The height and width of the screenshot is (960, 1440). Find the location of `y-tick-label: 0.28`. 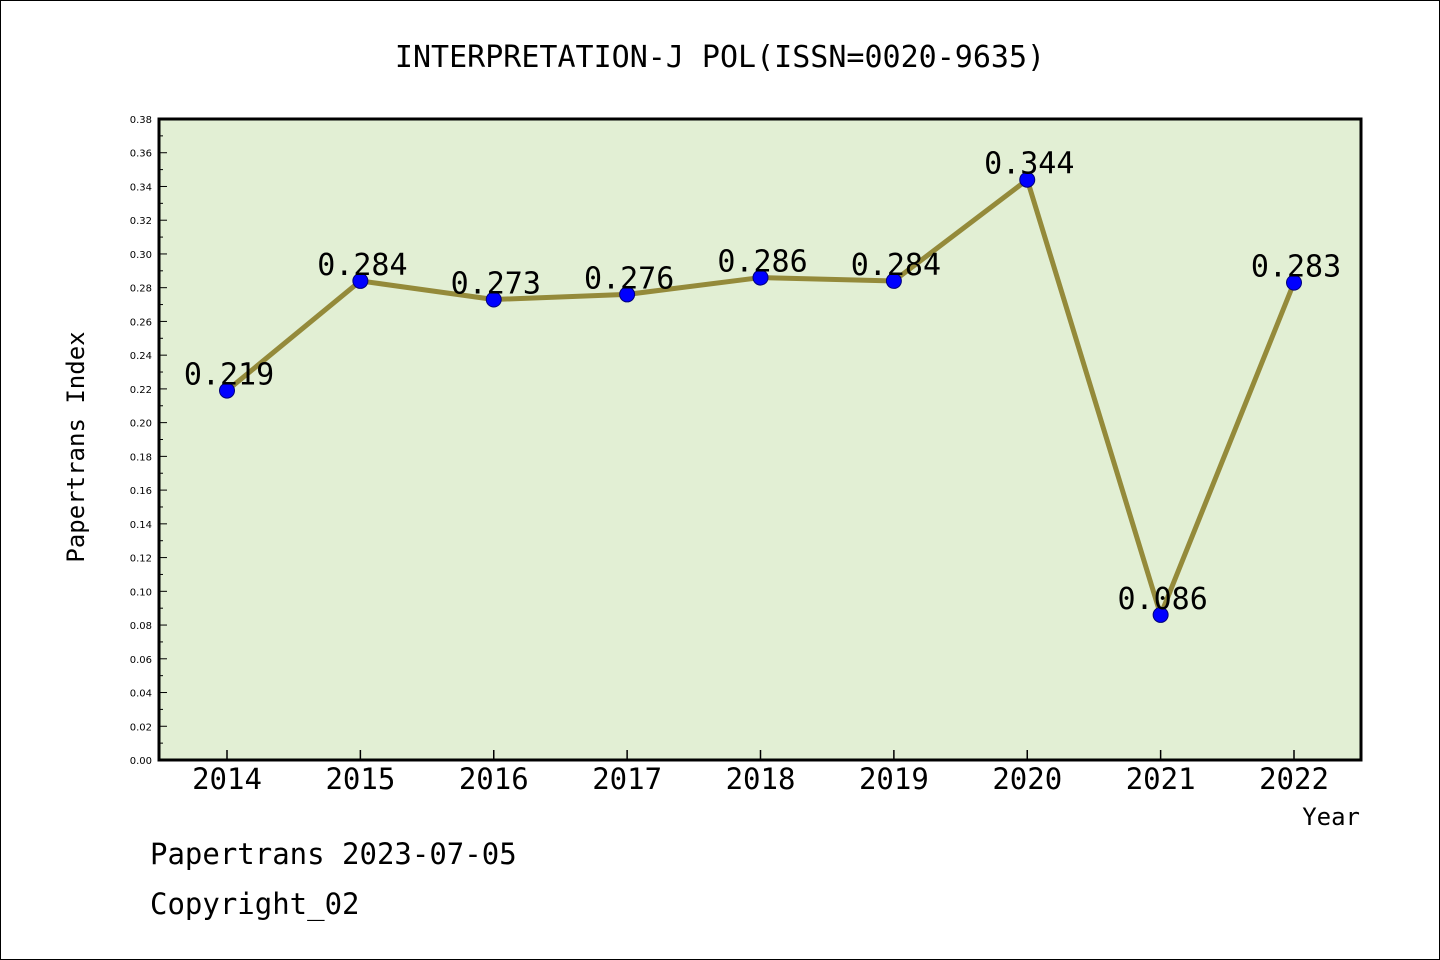

y-tick-label: 0.28 is located at coordinates (141, 289).